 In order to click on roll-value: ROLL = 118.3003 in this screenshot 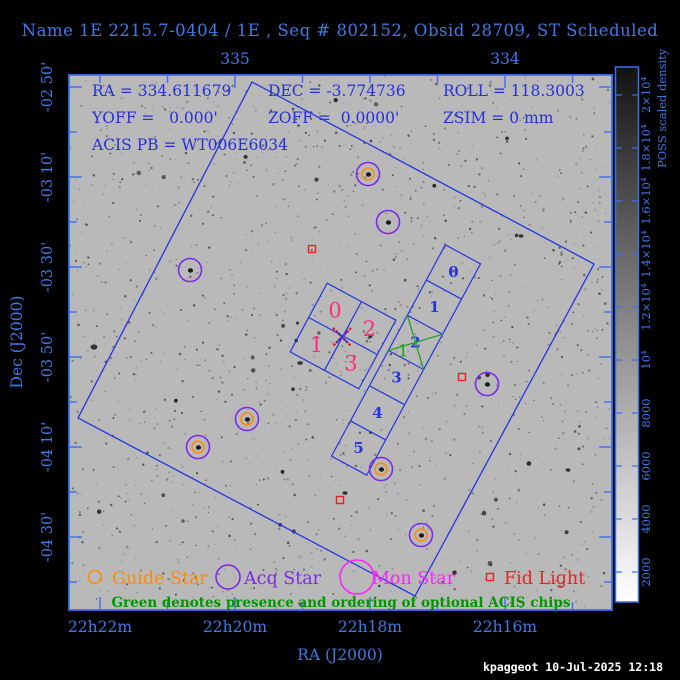, I will do `click(514, 91)`.